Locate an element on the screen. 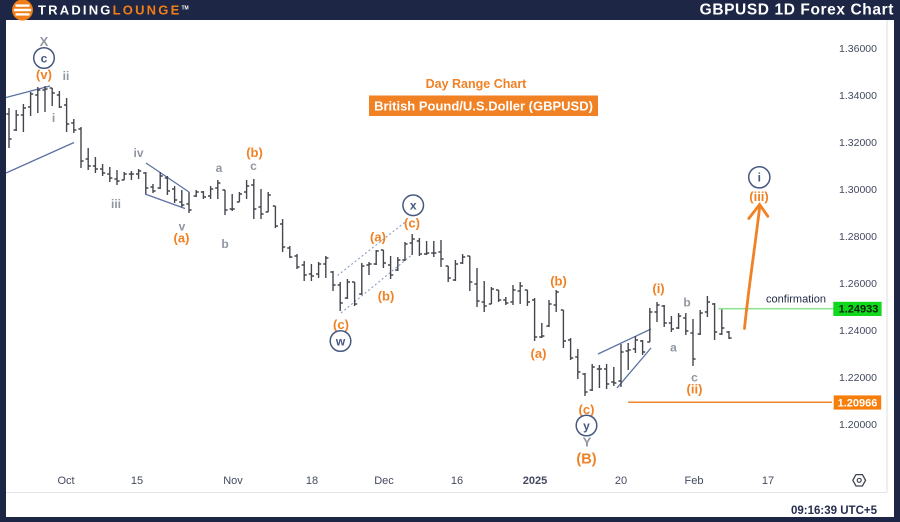 This screenshot has height=522, width=900. svg-text: 15 is located at coordinates (137, 481).